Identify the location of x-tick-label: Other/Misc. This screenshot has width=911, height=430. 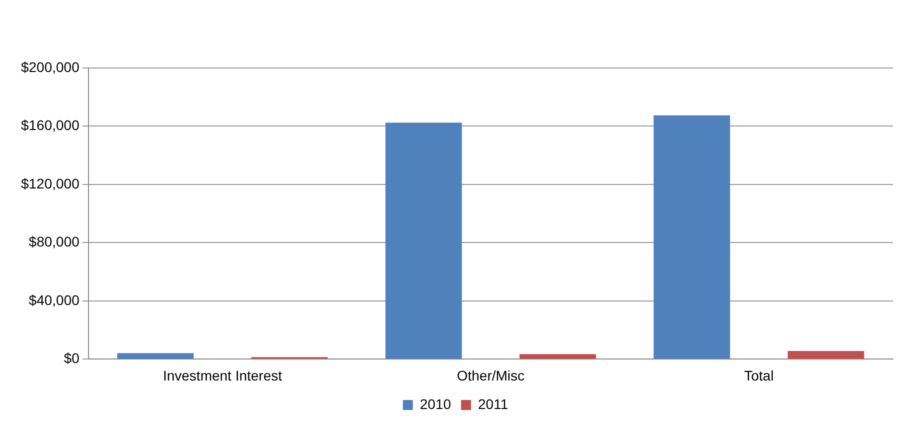
(490, 375).